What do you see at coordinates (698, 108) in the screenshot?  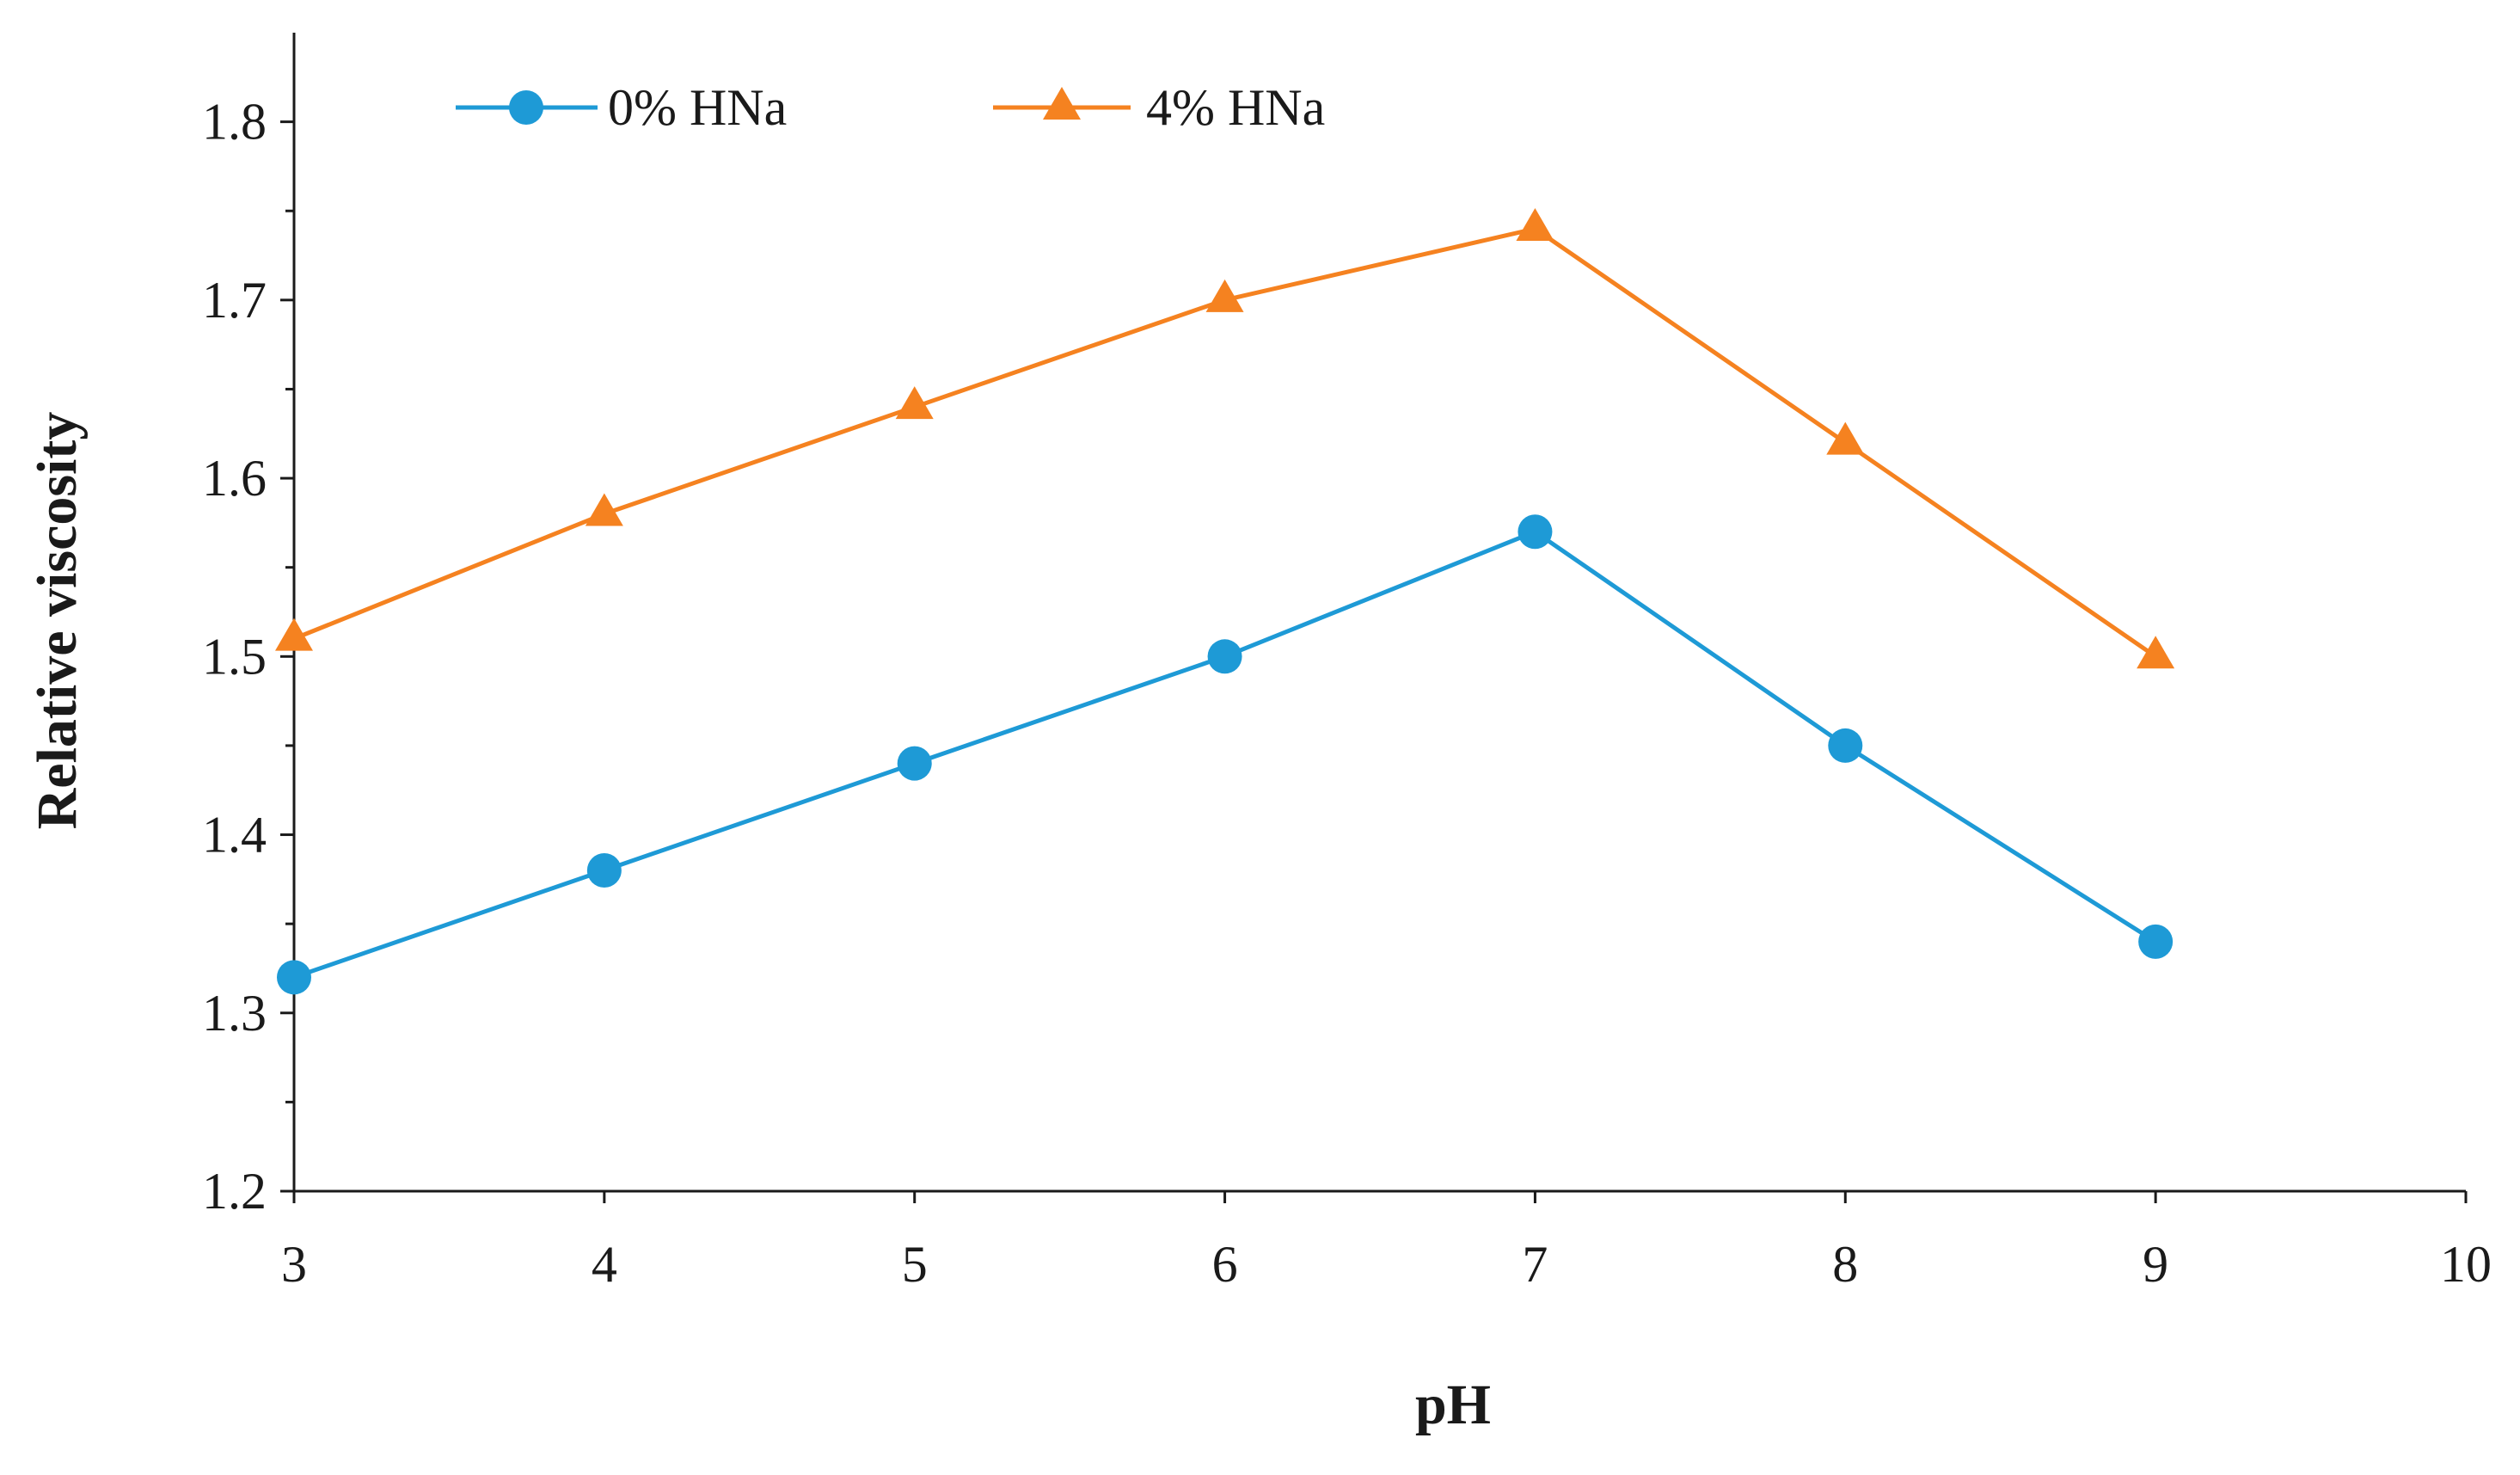 I see `legend-label-0: 0% HNa` at bounding box center [698, 108].